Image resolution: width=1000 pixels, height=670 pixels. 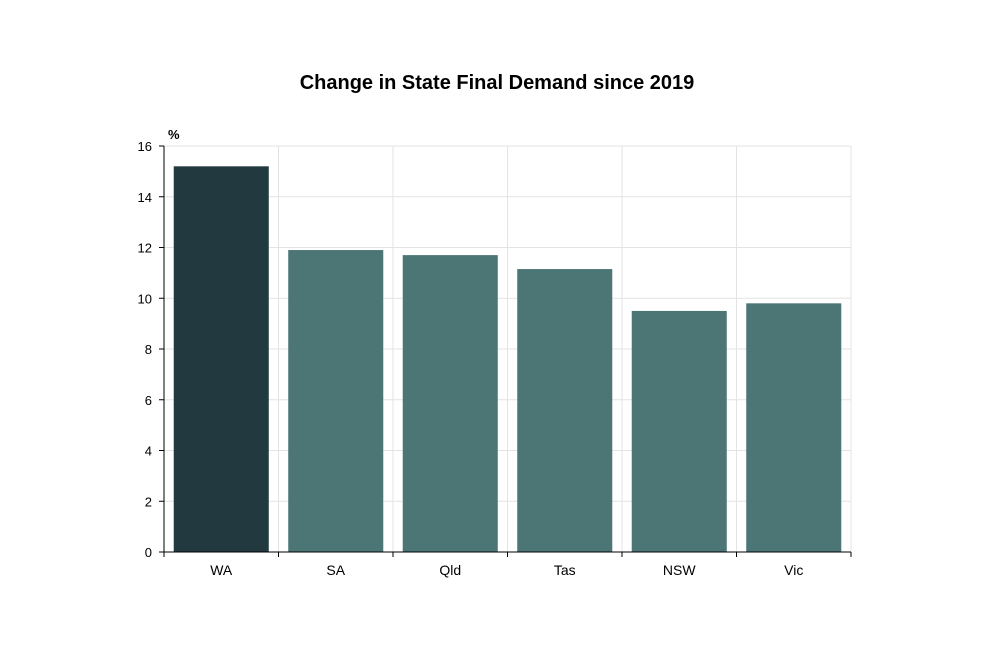 I want to click on x-category-label: SA, so click(x=335, y=570).